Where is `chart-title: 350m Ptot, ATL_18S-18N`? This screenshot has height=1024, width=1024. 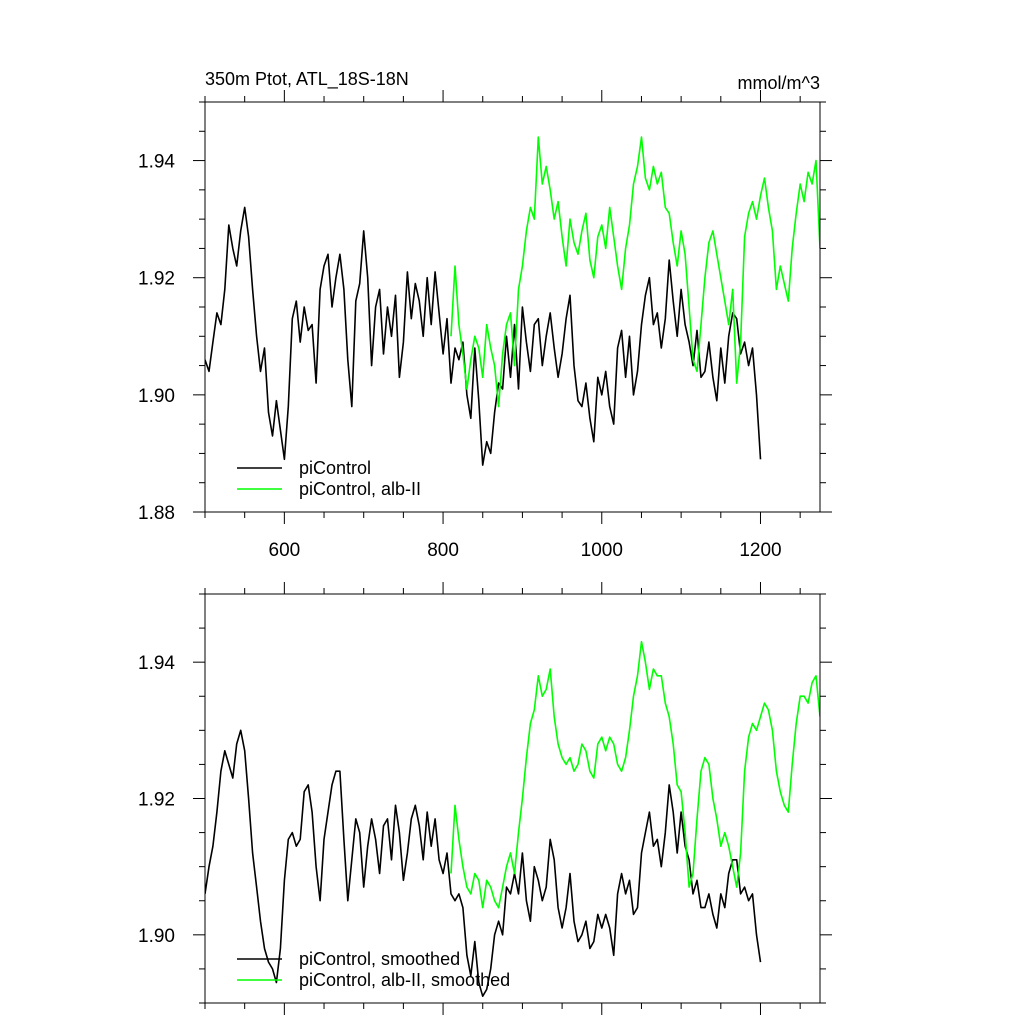
chart-title: 350m Ptot, ATL_18S-18N is located at coordinates (307, 79).